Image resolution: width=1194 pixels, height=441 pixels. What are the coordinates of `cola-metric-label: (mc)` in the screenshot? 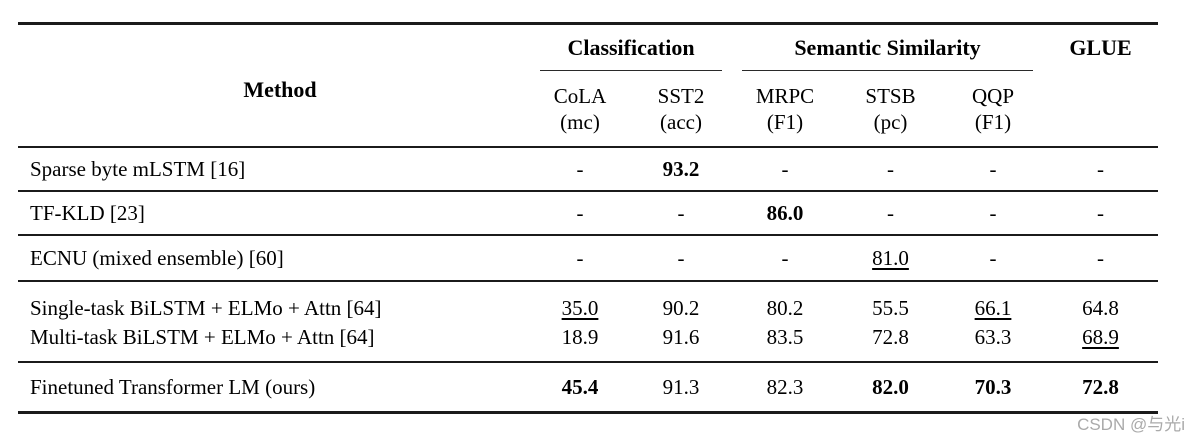 It's located at (580, 121).